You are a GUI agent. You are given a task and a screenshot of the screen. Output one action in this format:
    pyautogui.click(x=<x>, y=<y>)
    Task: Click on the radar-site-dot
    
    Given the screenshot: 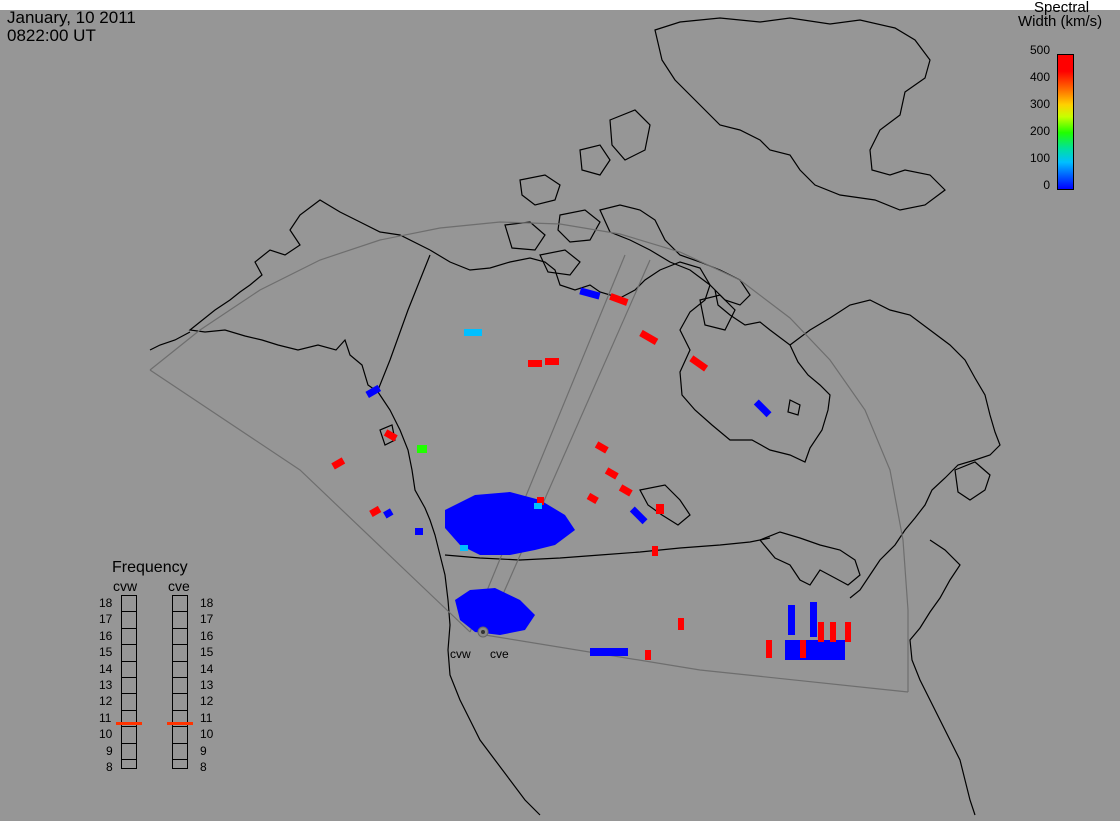 What is the action you would take?
    pyautogui.click(x=483, y=632)
    